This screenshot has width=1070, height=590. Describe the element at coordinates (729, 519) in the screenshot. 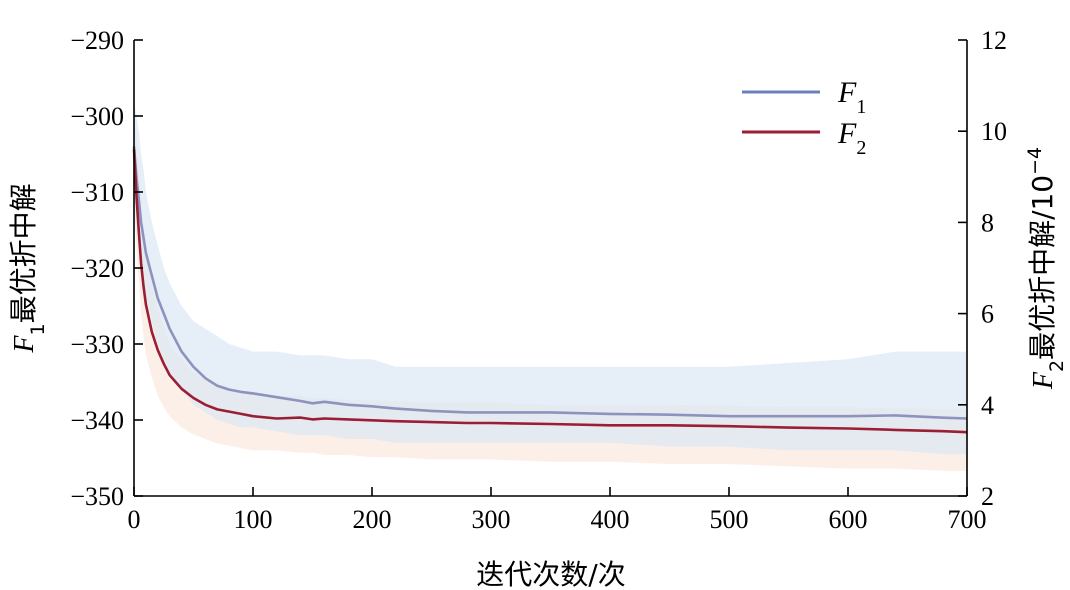

I see `x-tick-label: 500` at that location.